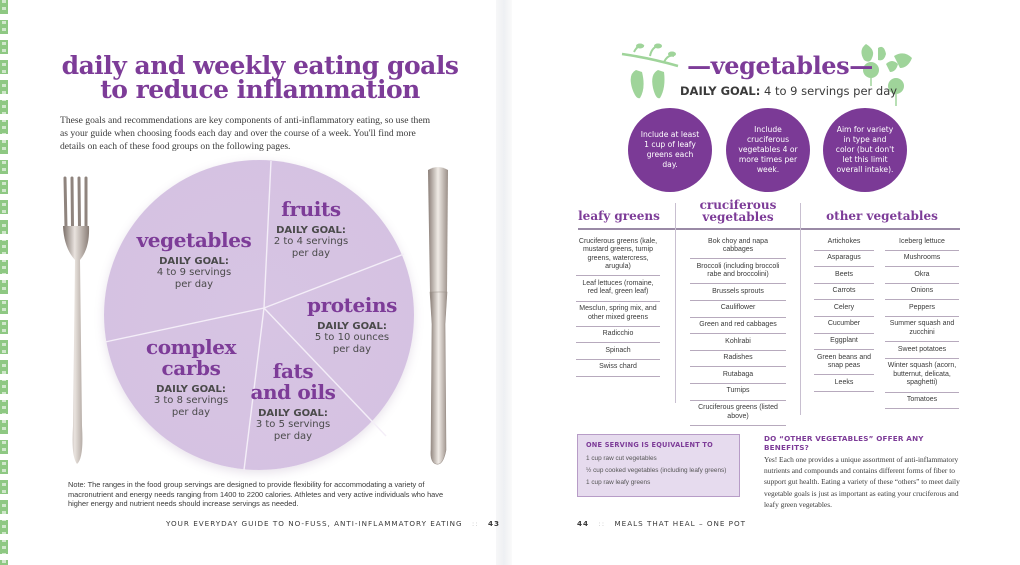 The image size is (1020, 565). Describe the element at coordinates (738, 211) in the screenshot. I see `heading-cruciferous: cruciferous vegetables` at that location.